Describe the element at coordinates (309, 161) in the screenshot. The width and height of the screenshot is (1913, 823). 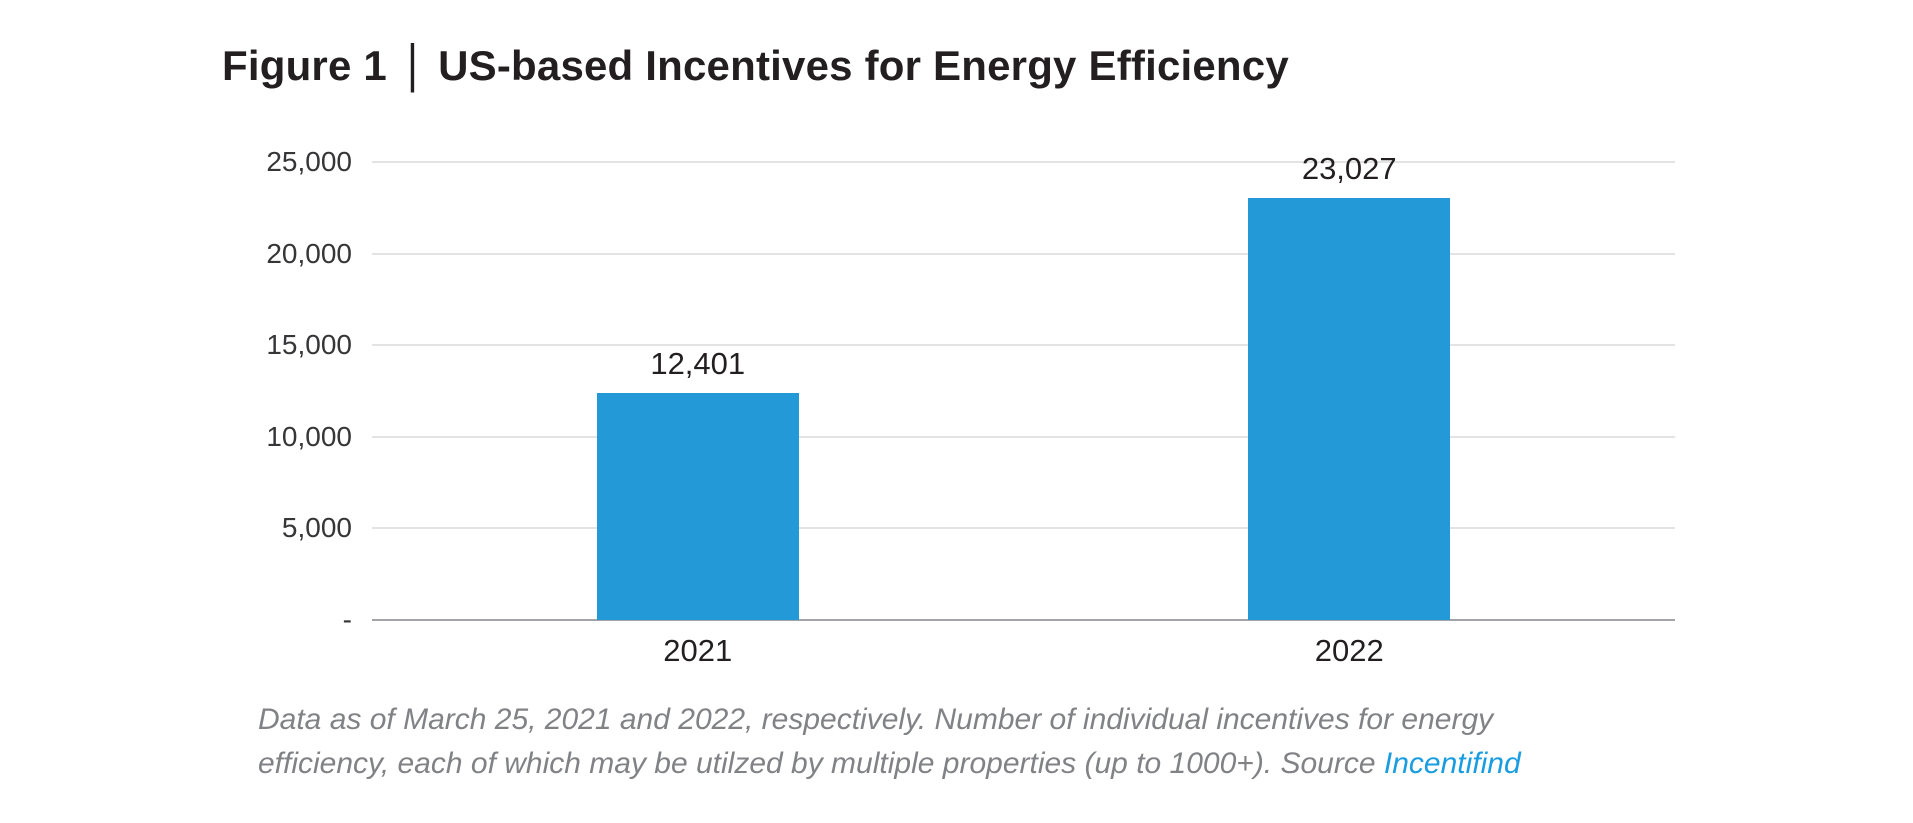
I see `y-axis-tick-label: 25,000` at that location.